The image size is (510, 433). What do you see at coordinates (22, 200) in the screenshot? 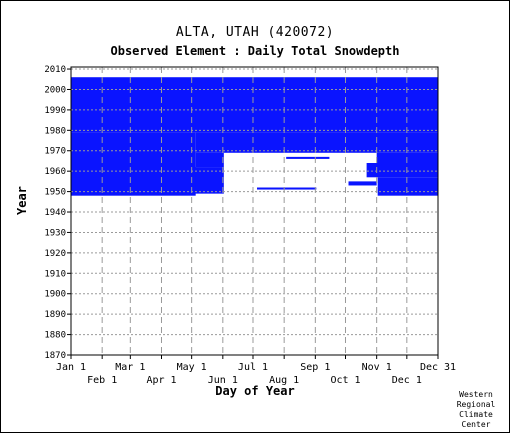
I see `y-axis-label: Year` at bounding box center [22, 200].